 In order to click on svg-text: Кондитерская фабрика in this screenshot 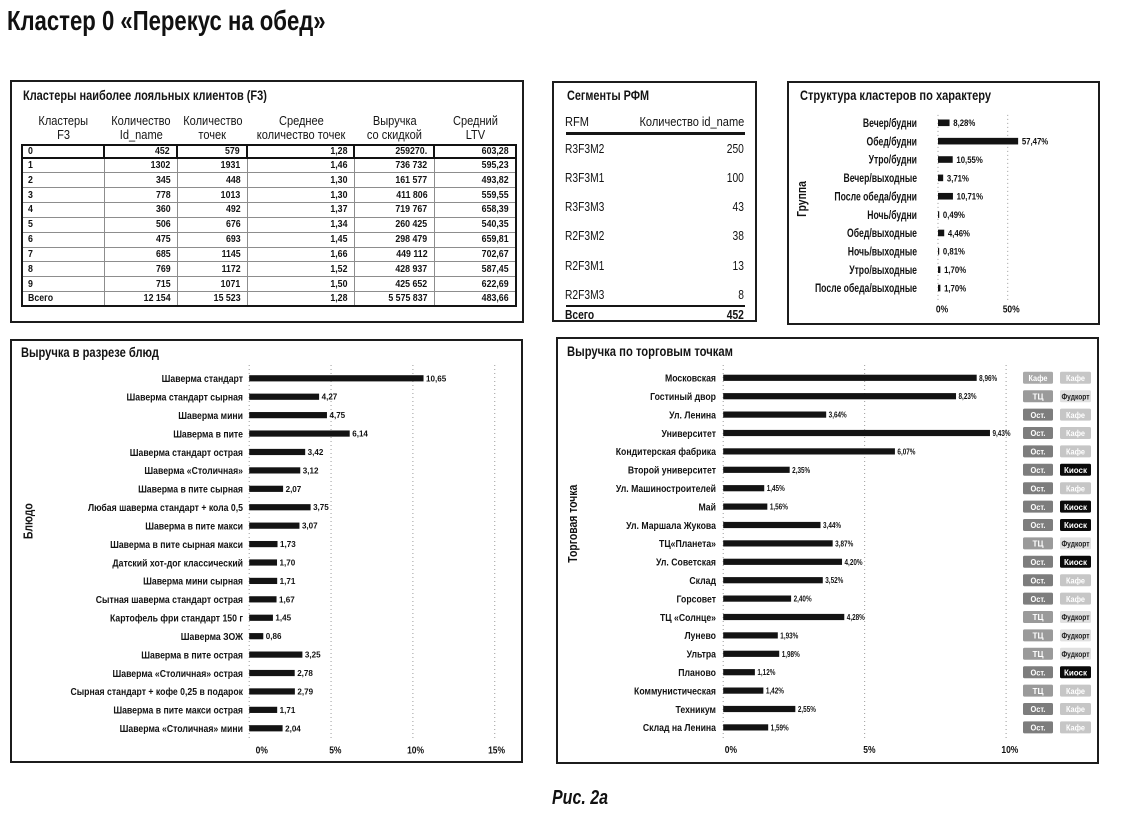, I will do `click(666, 452)`.